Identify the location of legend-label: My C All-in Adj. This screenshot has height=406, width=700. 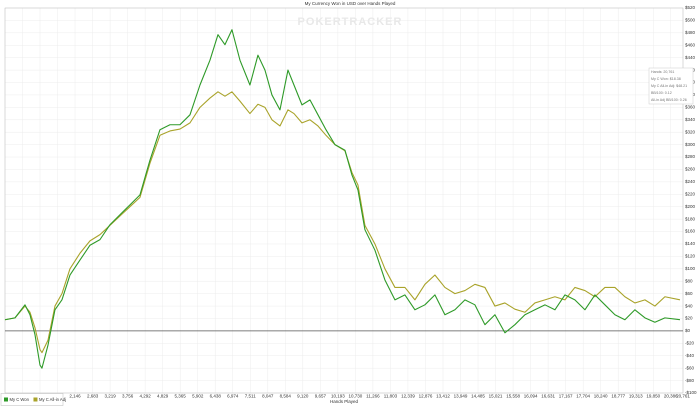
(52, 399).